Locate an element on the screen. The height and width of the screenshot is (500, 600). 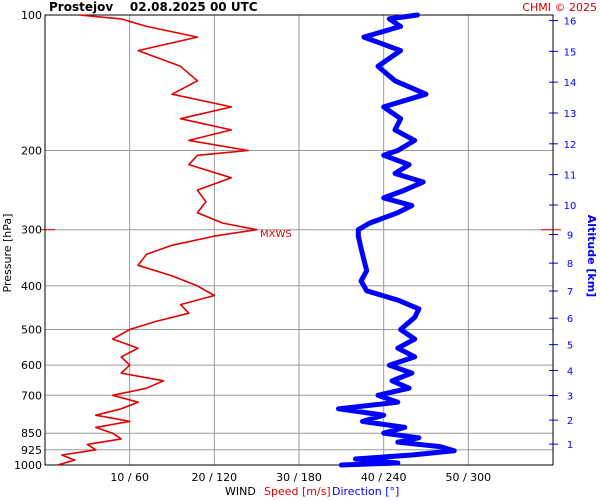
wind-tick-label: 30 / 180 is located at coordinates (299, 477).